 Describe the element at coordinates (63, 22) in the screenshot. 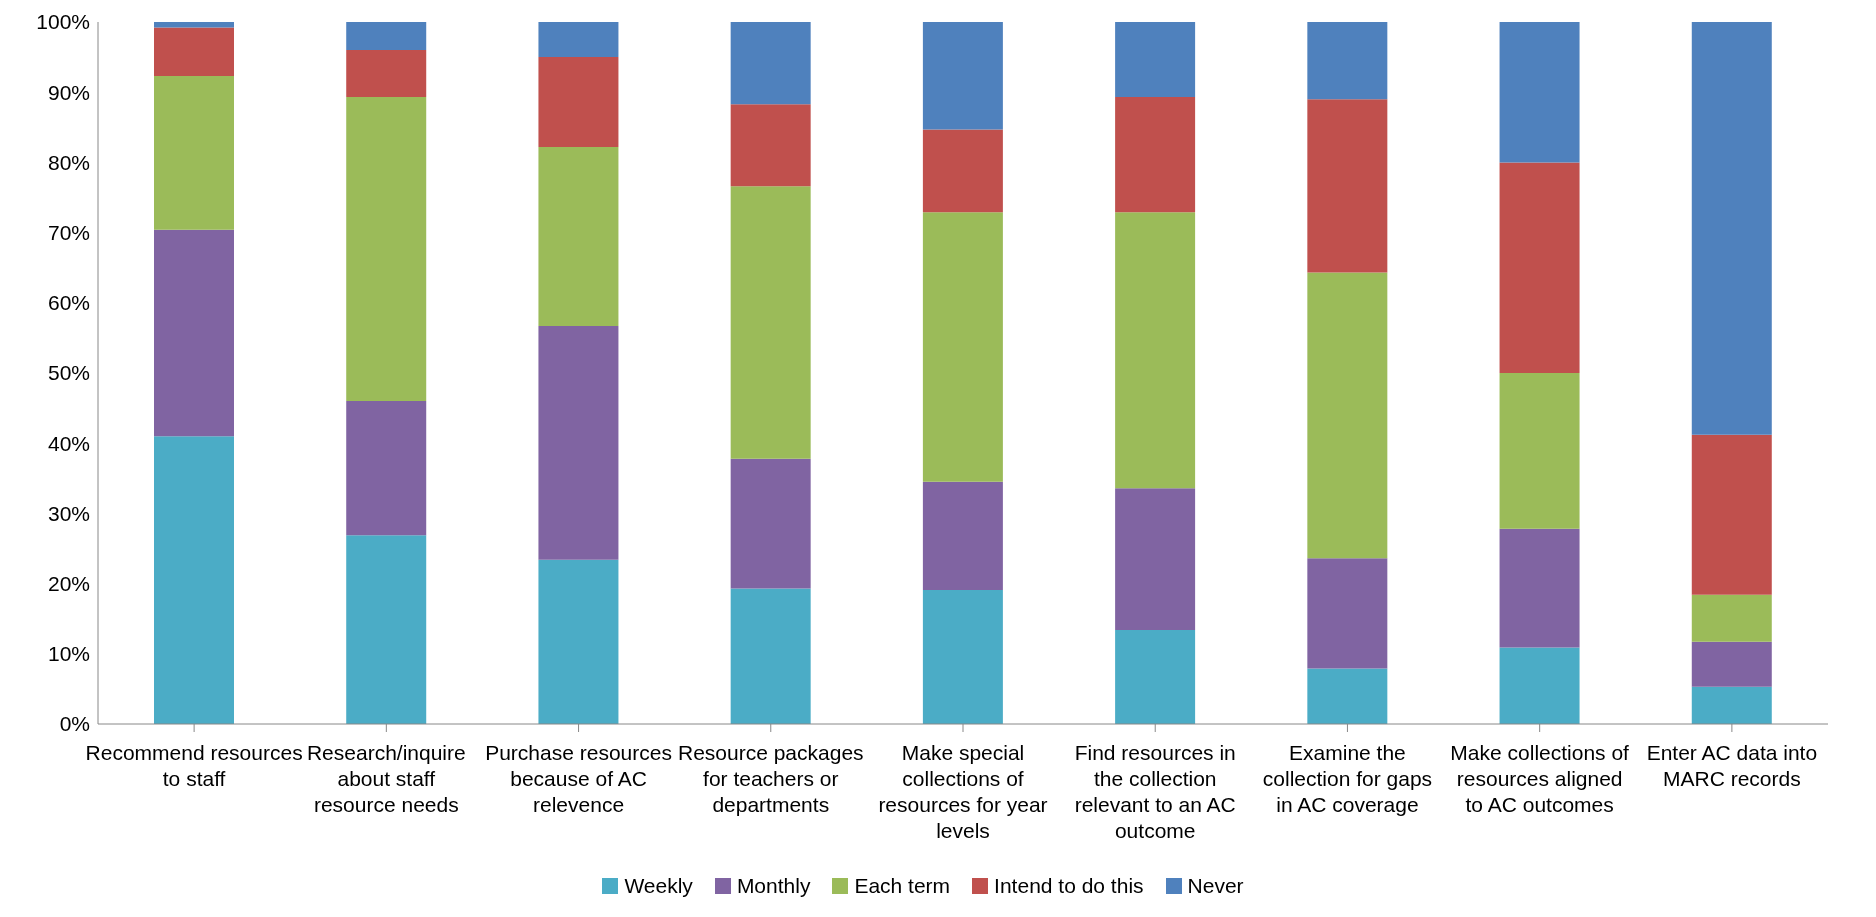

I see `y-tick-label: 100%` at that location.